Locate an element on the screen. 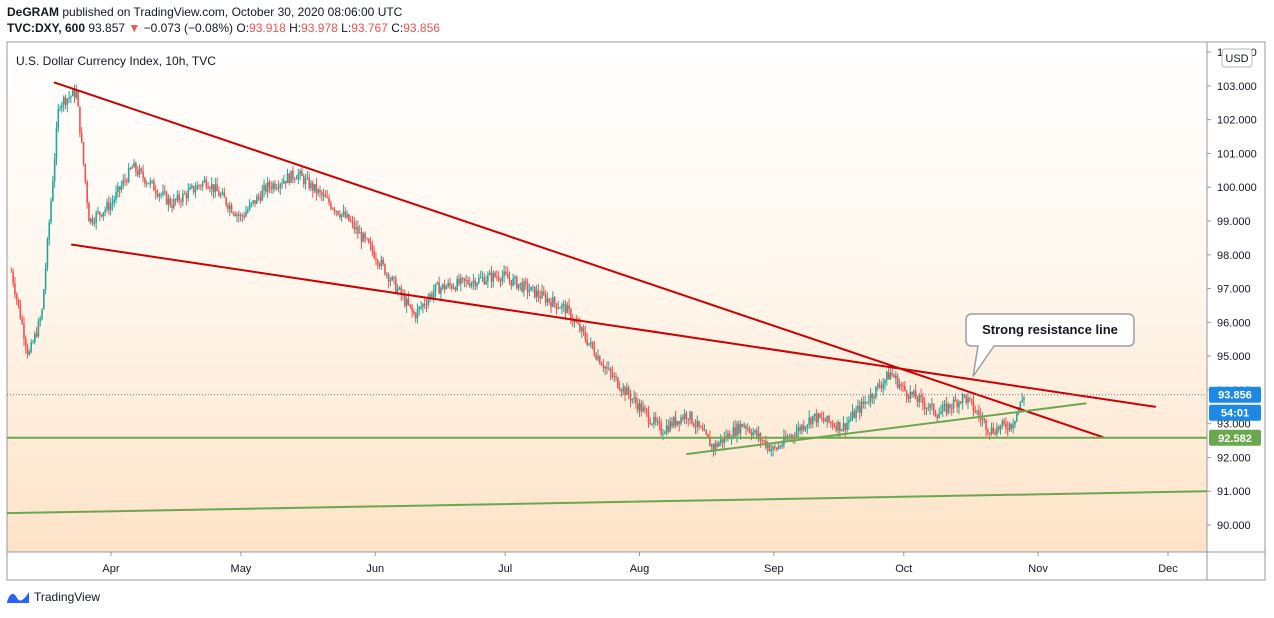 This screenshot has width=1274, height=618. trend-line-short-support is located at coordinates (886, 429).